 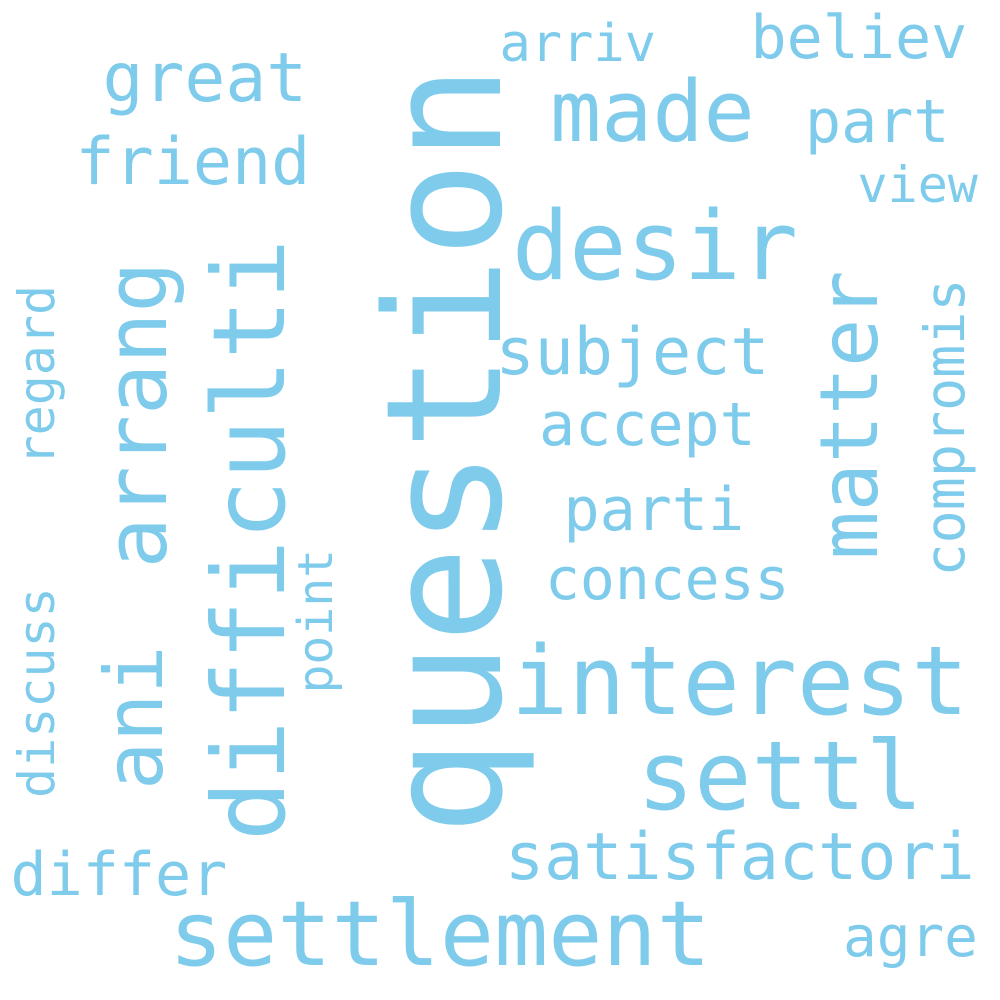 I want to click on word-parti: parti, so click(x=654, y=510).